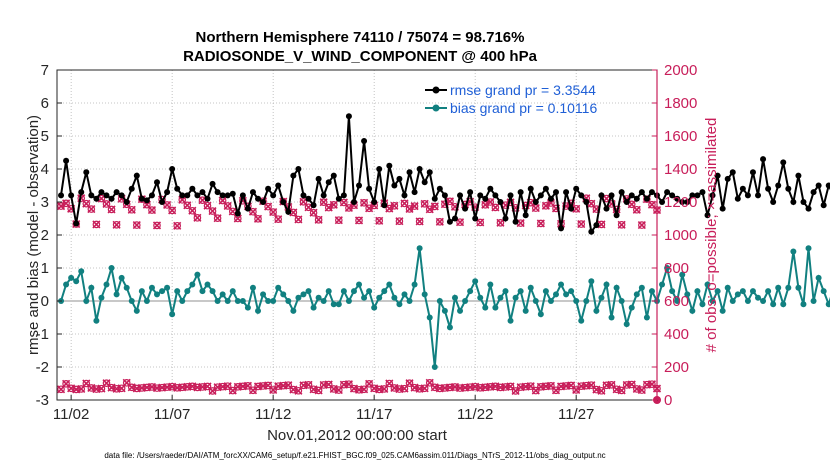 The image size is (830, 475). What do you see at coordinates (357, 435) in the screenshot?
I see `x-axis-label: Nov.01,2012 00:00:00 start` at bounding box center [357, 435].